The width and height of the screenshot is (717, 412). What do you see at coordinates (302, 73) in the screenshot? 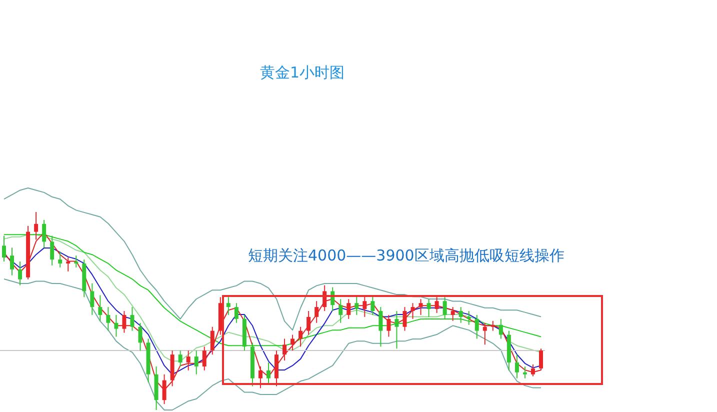
I see `chart-title: 黄金1小时图` at bounding box center [302, 73].